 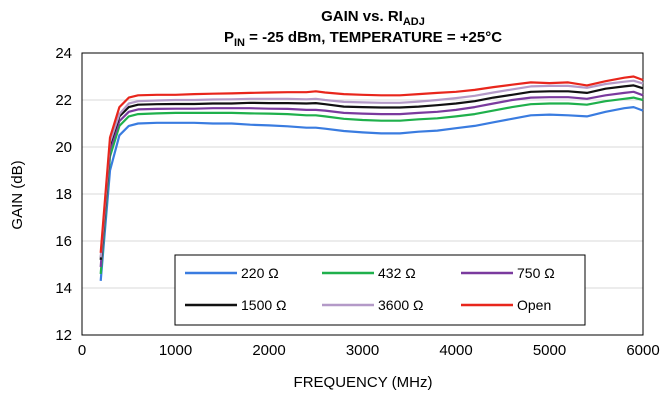 I want to click on x-tick-label-3: 3000, so click(x=362, y=350).